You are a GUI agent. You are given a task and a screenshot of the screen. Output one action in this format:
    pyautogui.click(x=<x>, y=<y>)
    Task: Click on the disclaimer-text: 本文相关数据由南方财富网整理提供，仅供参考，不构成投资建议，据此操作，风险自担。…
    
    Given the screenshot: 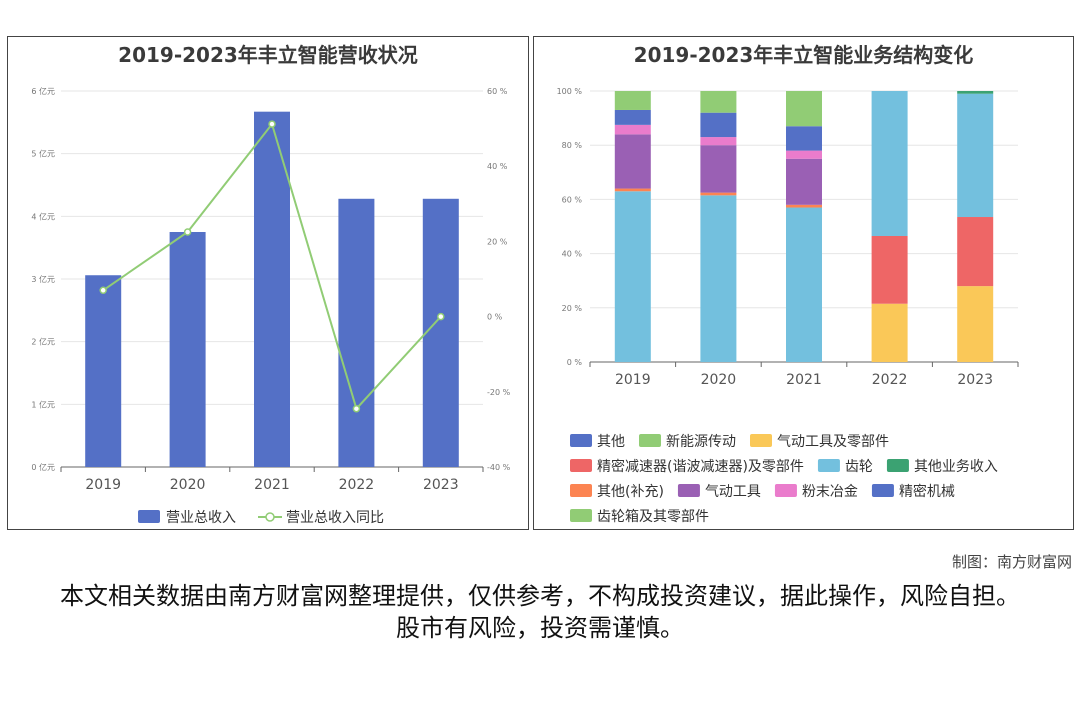 What is the action you would take?
    pyautogui.click(x=540, y=612)
    